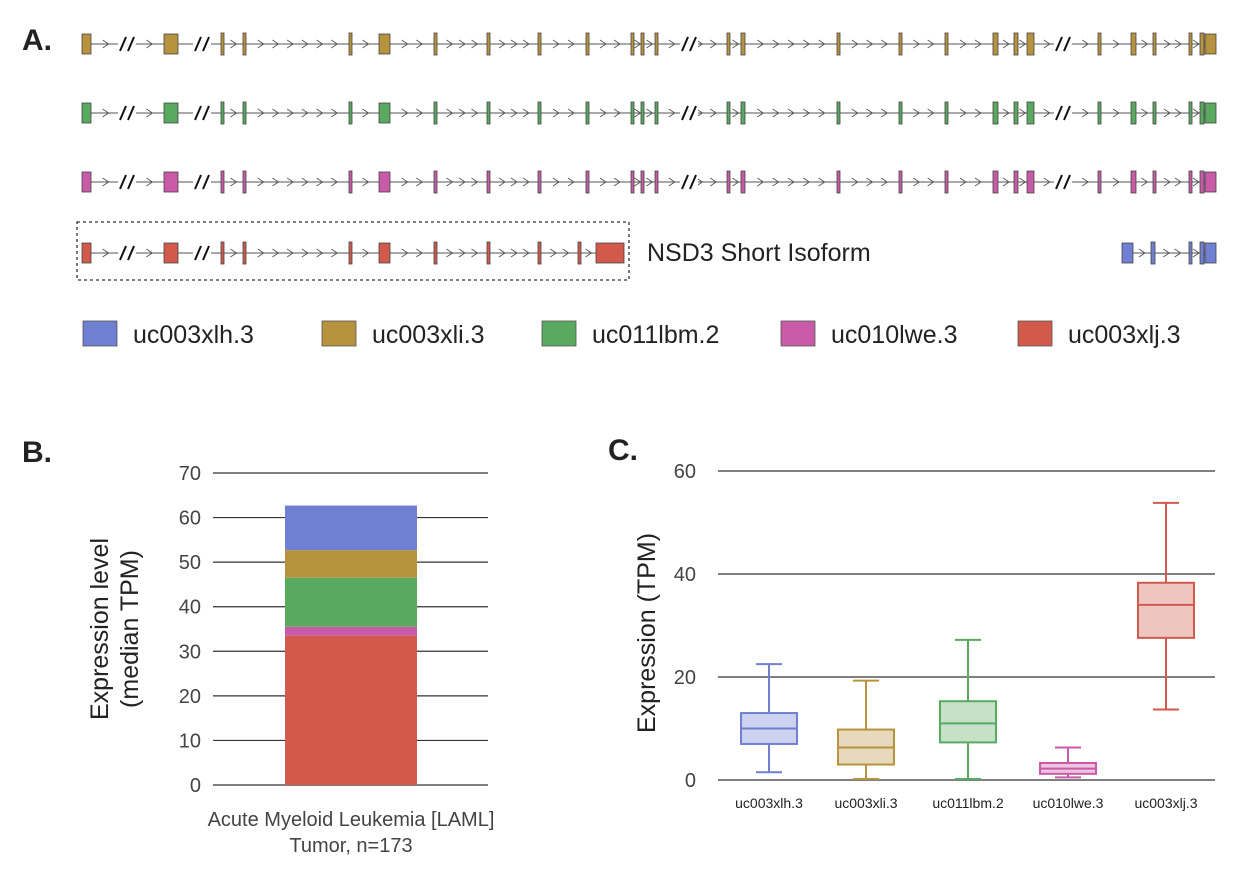 The height and width of the screenshot is (885, 1242). I want to click on bar-segment-uc003xlj.3, so click(351, 710).